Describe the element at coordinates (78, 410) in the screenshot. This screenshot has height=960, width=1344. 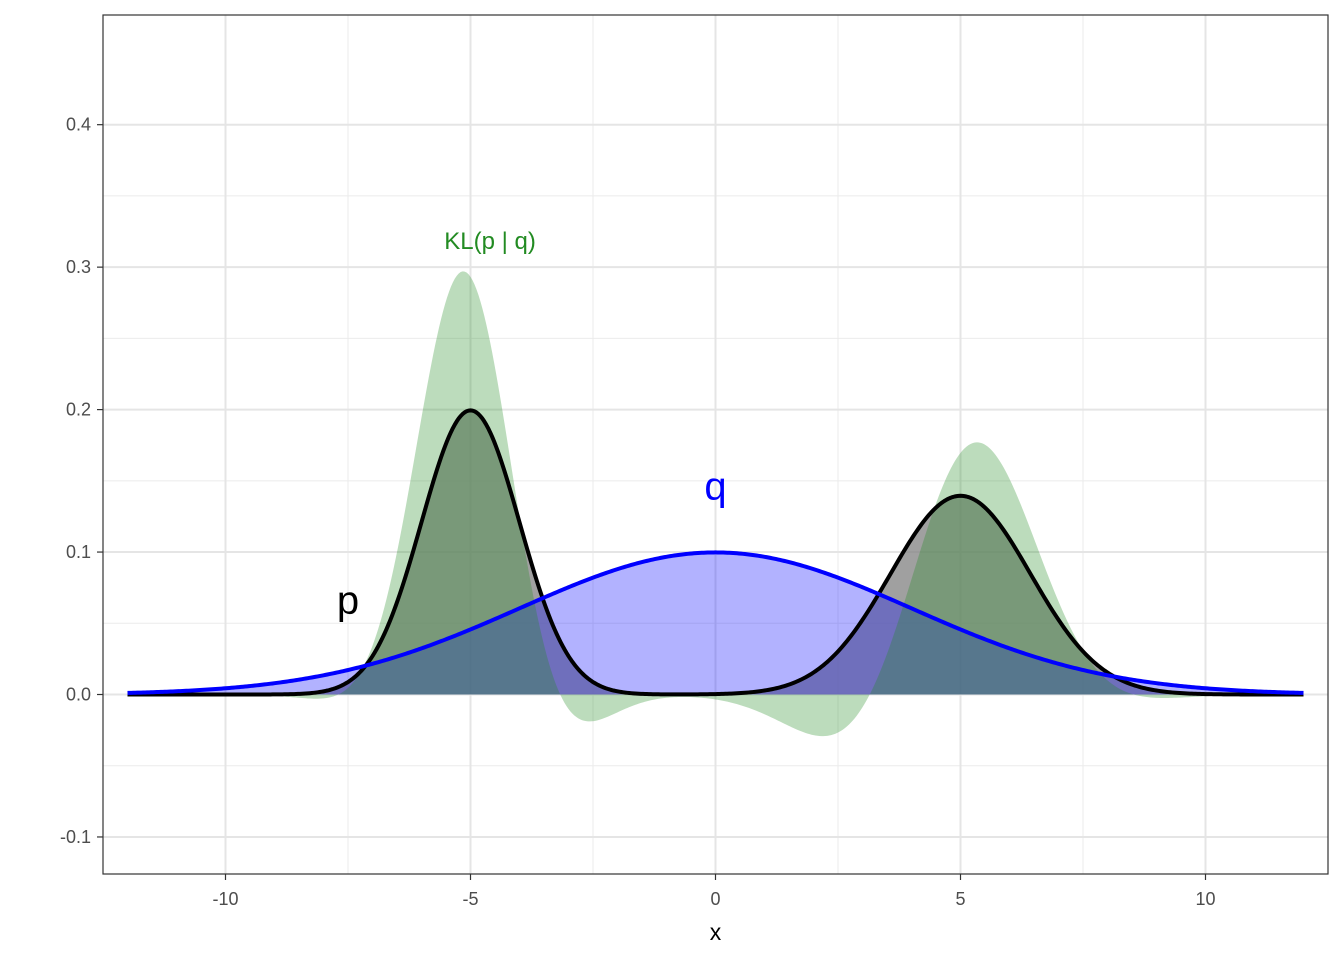
I see `y-tick-label: 0.2` at that location.